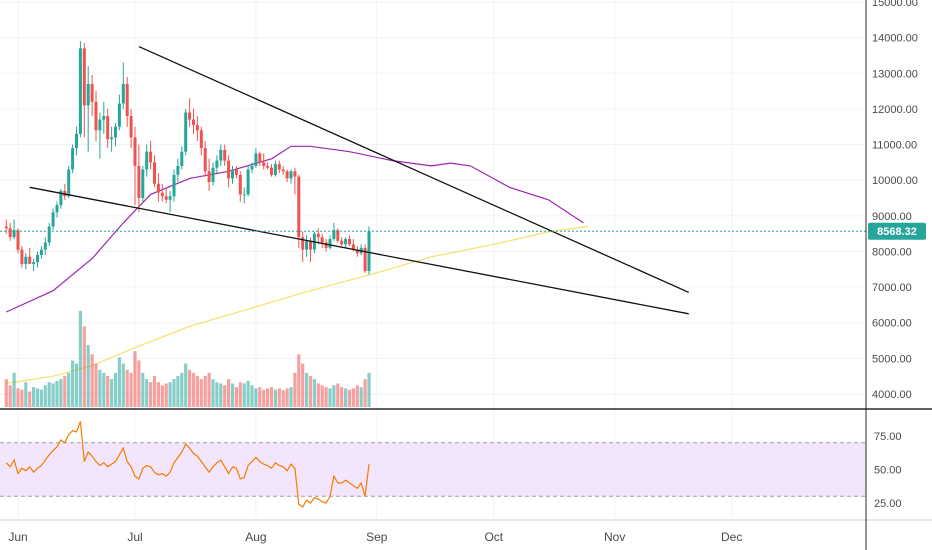  What do you see at coordinates (255, 537) in the screenshot?
I see `time-tick-label: Aug` at bounding box center [255, 537].